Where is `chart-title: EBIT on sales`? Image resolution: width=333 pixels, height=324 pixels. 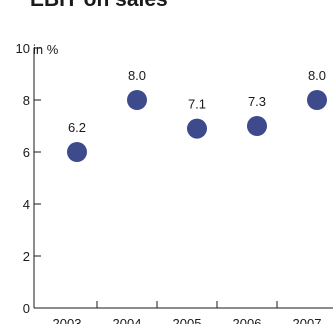 chart-title: EBIT on sales is located at coordinates (99, 6).